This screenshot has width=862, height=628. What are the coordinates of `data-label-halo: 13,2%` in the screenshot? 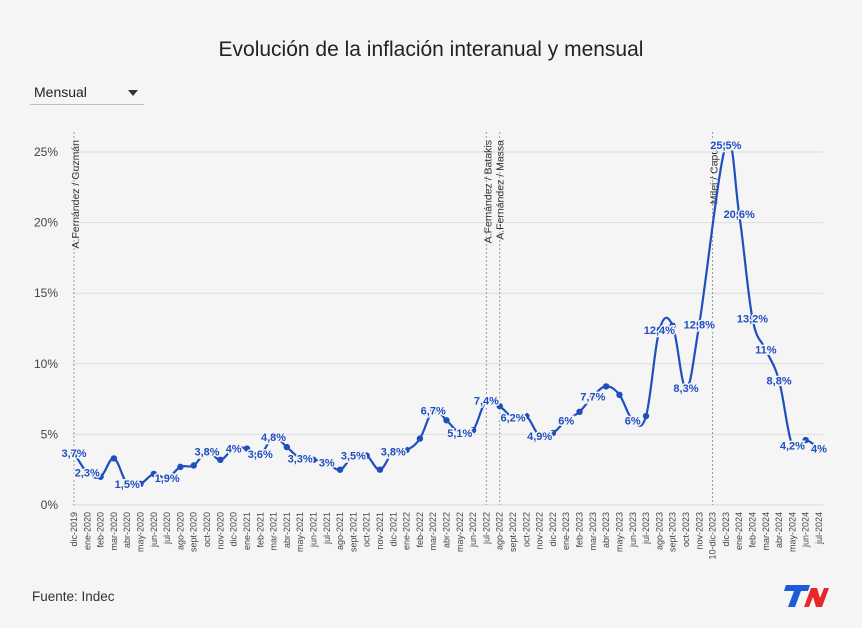 It's located at (752, 320).